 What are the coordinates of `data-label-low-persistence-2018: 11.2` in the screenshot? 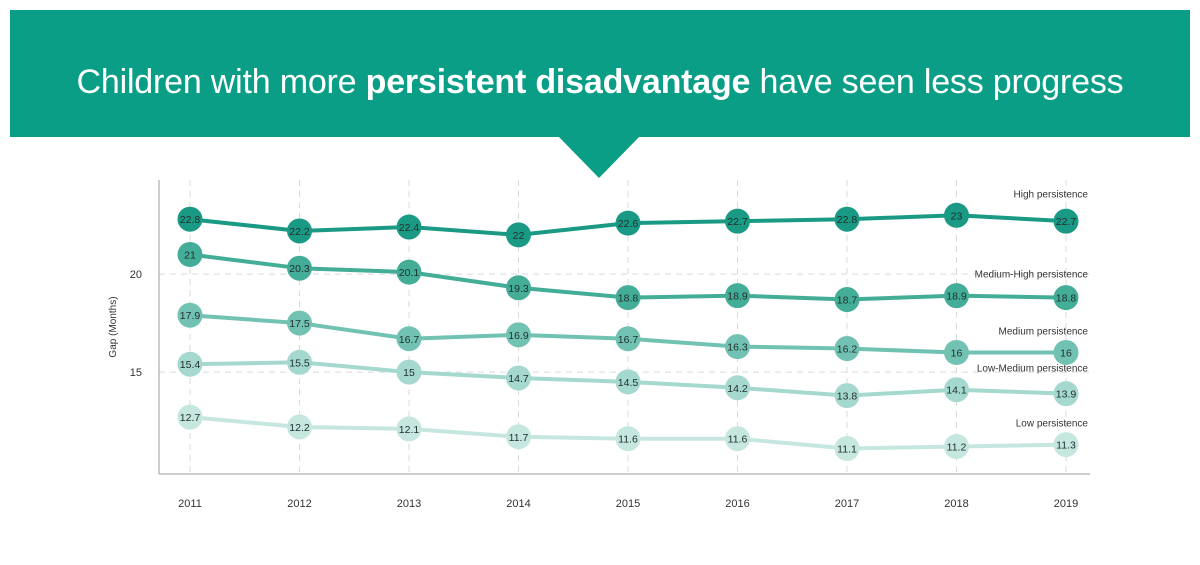 It's located at (957, 448).